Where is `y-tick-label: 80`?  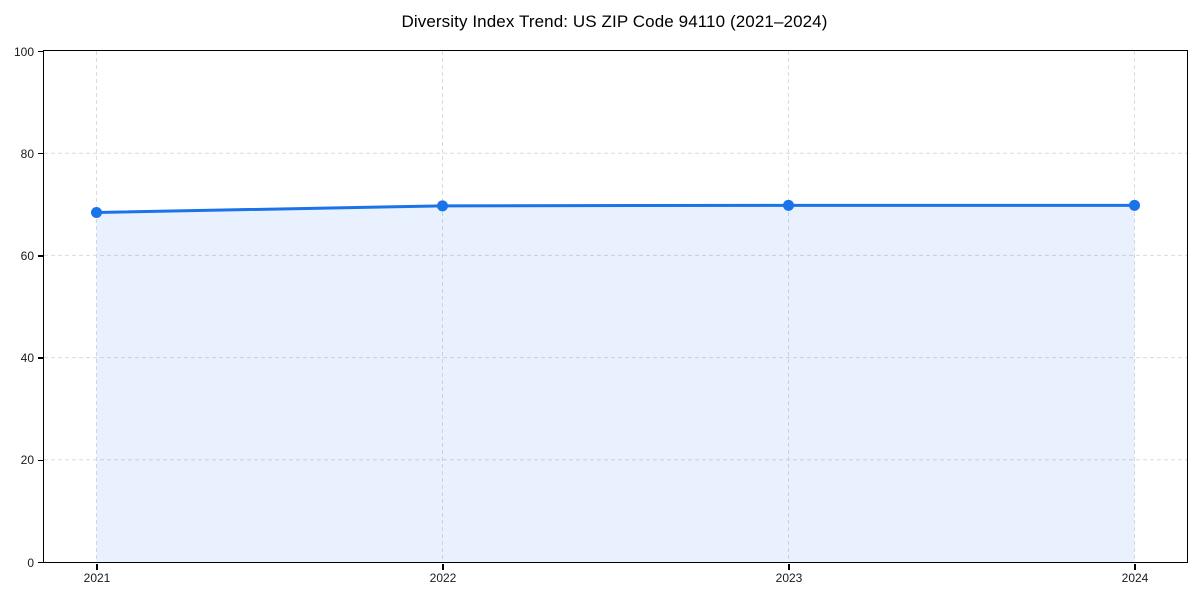
y-tick-label: 80 is located at coordinates (27, 153).